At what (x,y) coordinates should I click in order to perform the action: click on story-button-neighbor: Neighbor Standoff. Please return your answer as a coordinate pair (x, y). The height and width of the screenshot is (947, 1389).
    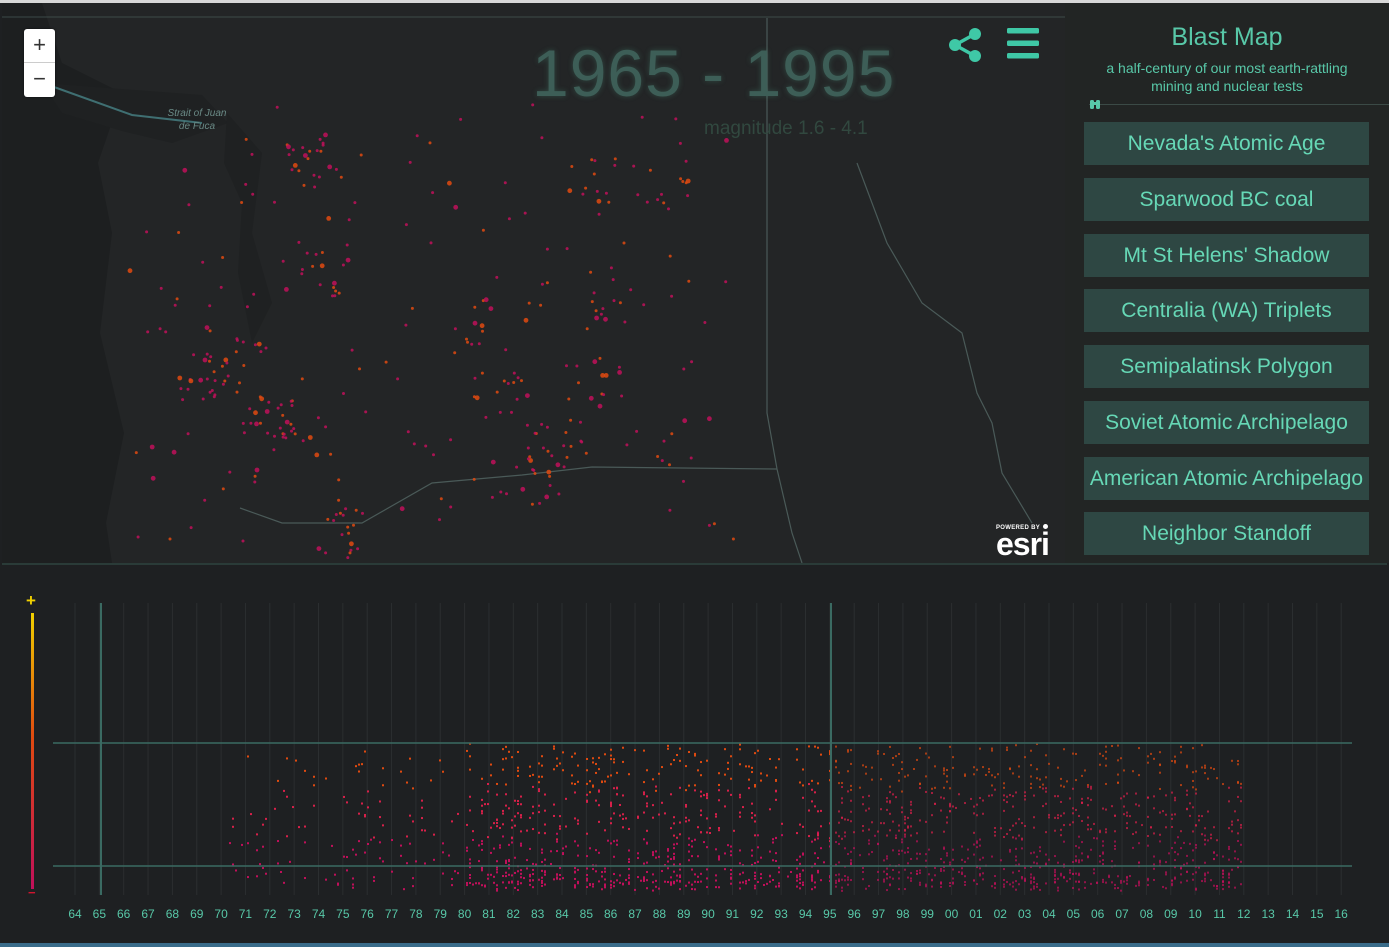
    Looking at the image, I should click on (1226, 533).